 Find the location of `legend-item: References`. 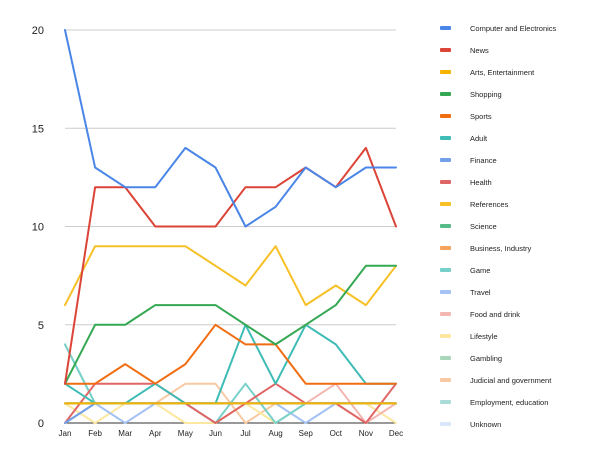

legend-item: References is located at coordinates (474, 204).